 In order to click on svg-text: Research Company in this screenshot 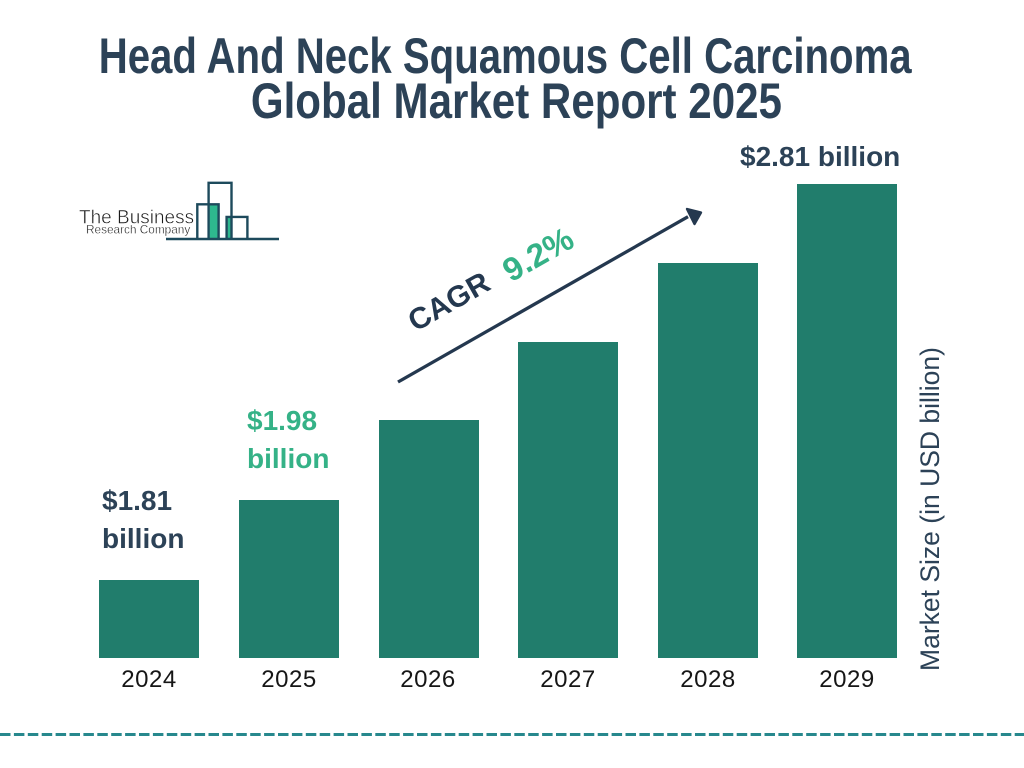, I will do `click(138, 230)`.